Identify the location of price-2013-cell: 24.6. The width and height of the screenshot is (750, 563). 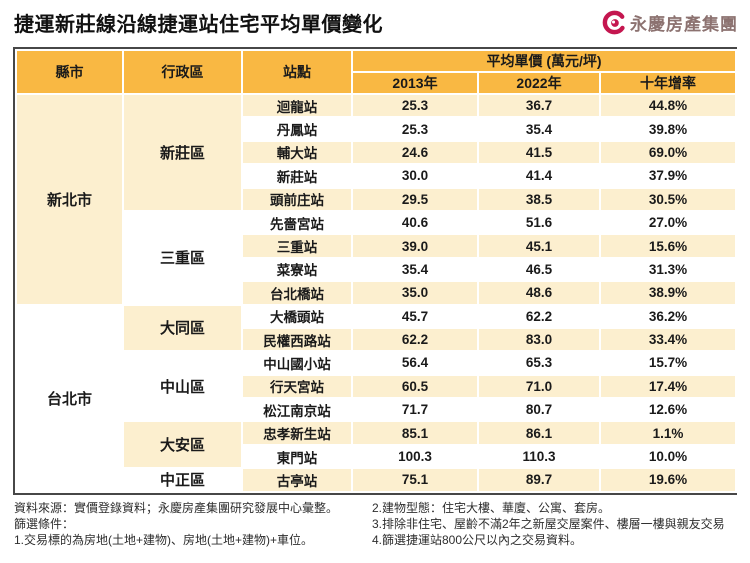
(415, 152).